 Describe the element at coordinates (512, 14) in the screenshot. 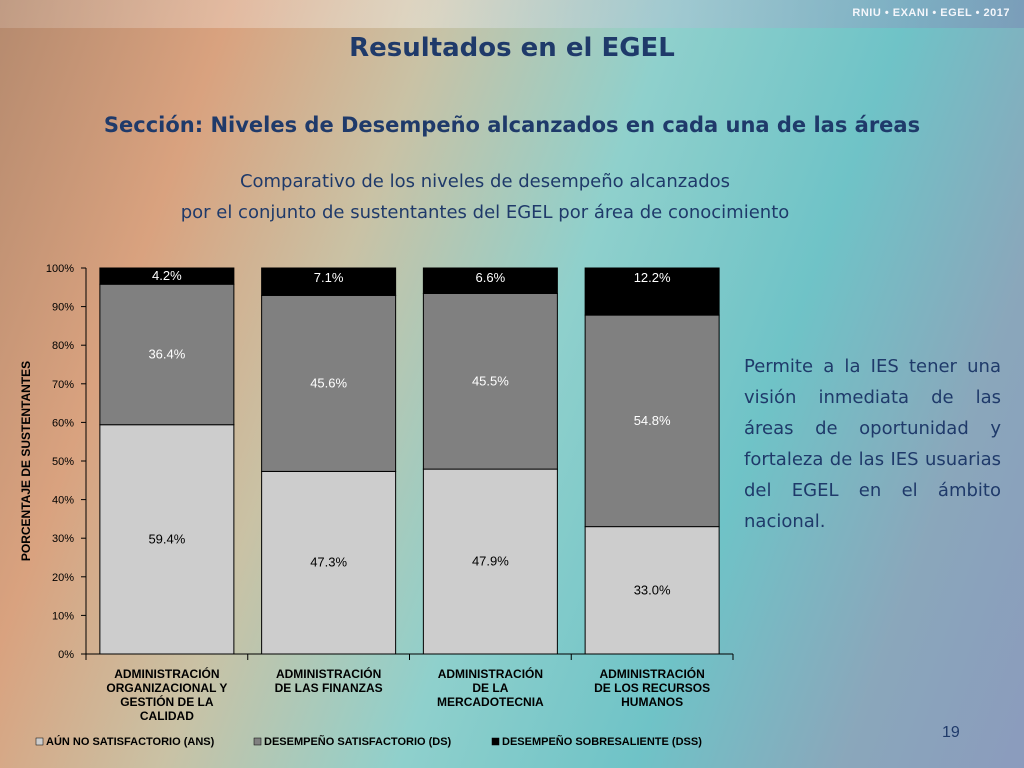

I see `top-banner: RNIU • EXANI • EGEL • 2017` at that location.